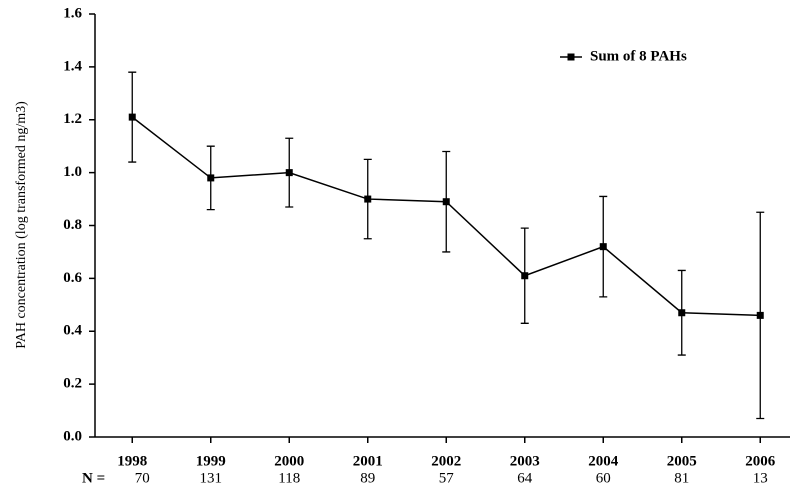 This screenshot has width=803, height=489. I want to click on x-tick-label: 2006, so click(760, 461).